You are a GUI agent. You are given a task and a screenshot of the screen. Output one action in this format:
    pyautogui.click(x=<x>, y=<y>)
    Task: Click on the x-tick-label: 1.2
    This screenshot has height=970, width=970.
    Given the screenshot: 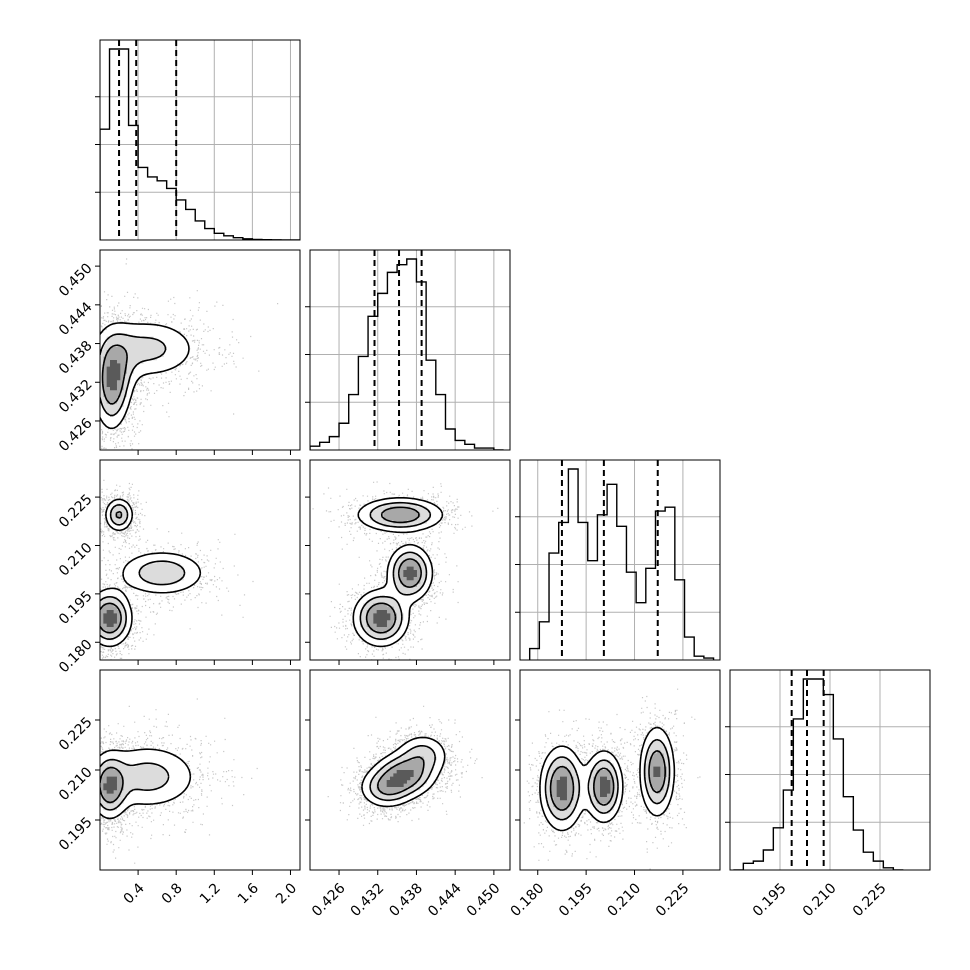 What is the action you would take?
    pyautogui.click(x=210, y=893)
    